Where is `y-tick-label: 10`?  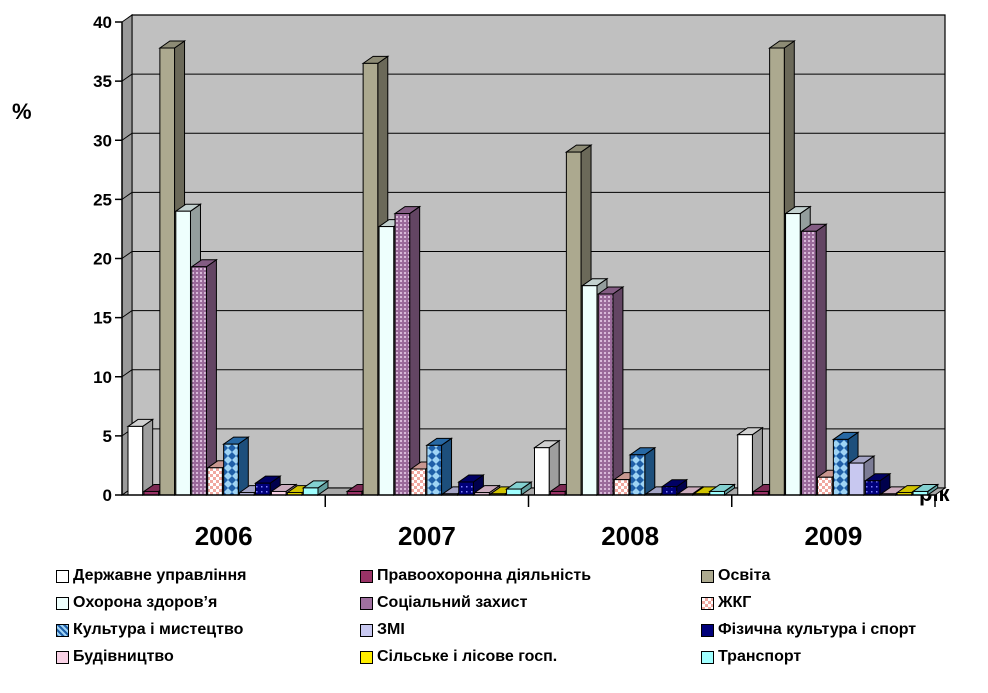 y-tick-label: 10 is located at coordinates (102, 377).